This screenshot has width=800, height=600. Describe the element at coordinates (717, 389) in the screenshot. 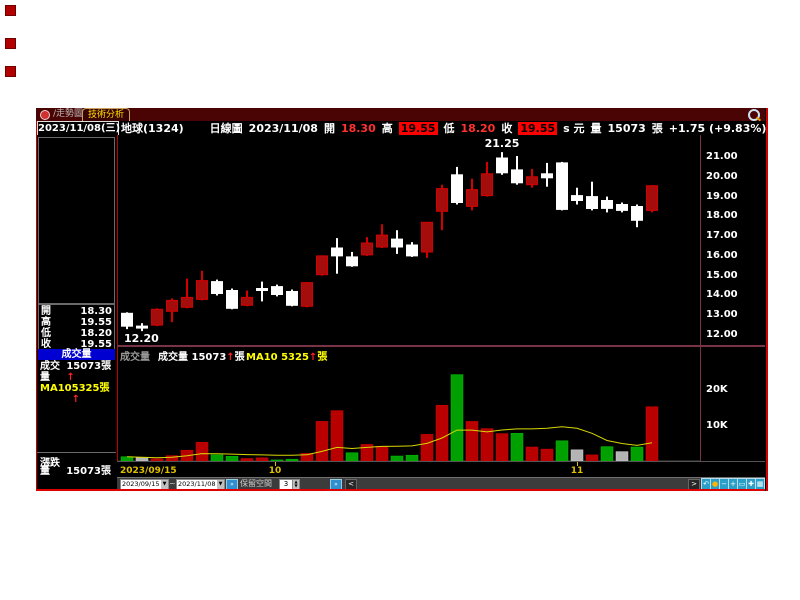

I see `volume-tick: 20K` at that location.